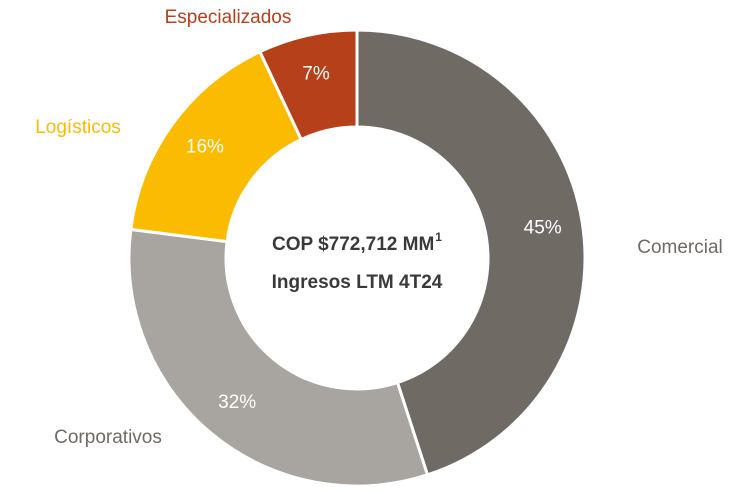  Describe the element at coordinates (438, 237) in the screenshot. I see `center-superscript: 1` at that location.